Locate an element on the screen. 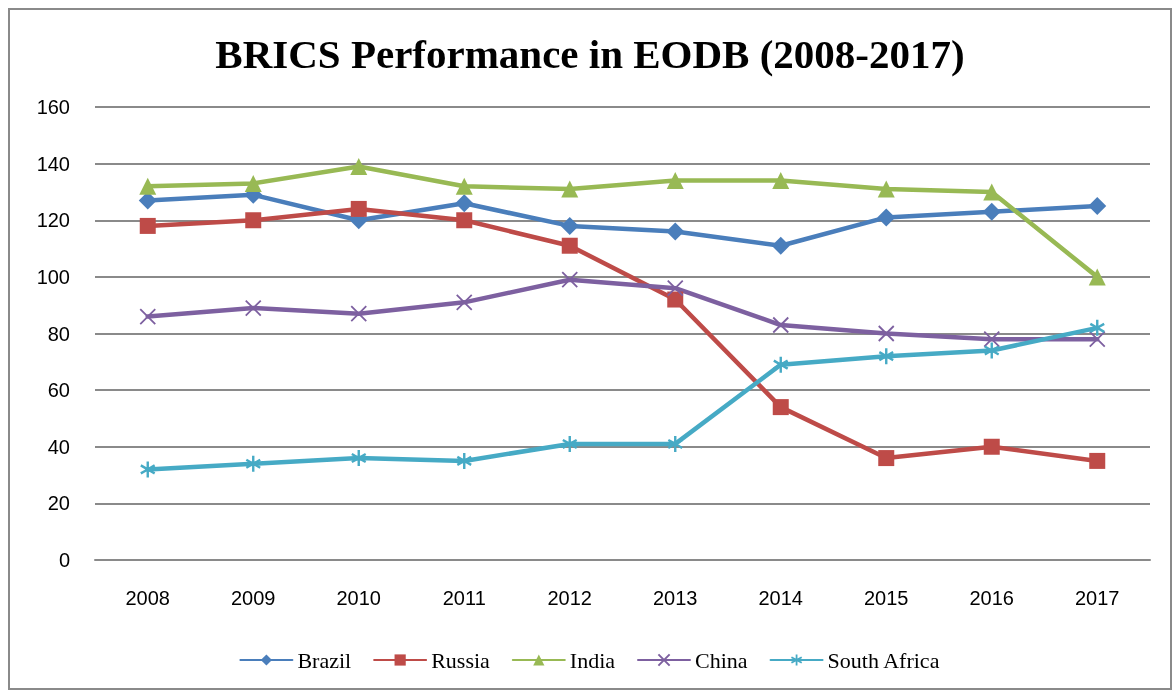 The height and width of the screenshot is (698, 1172). legend-label: China is located at coordinates (721, 660).